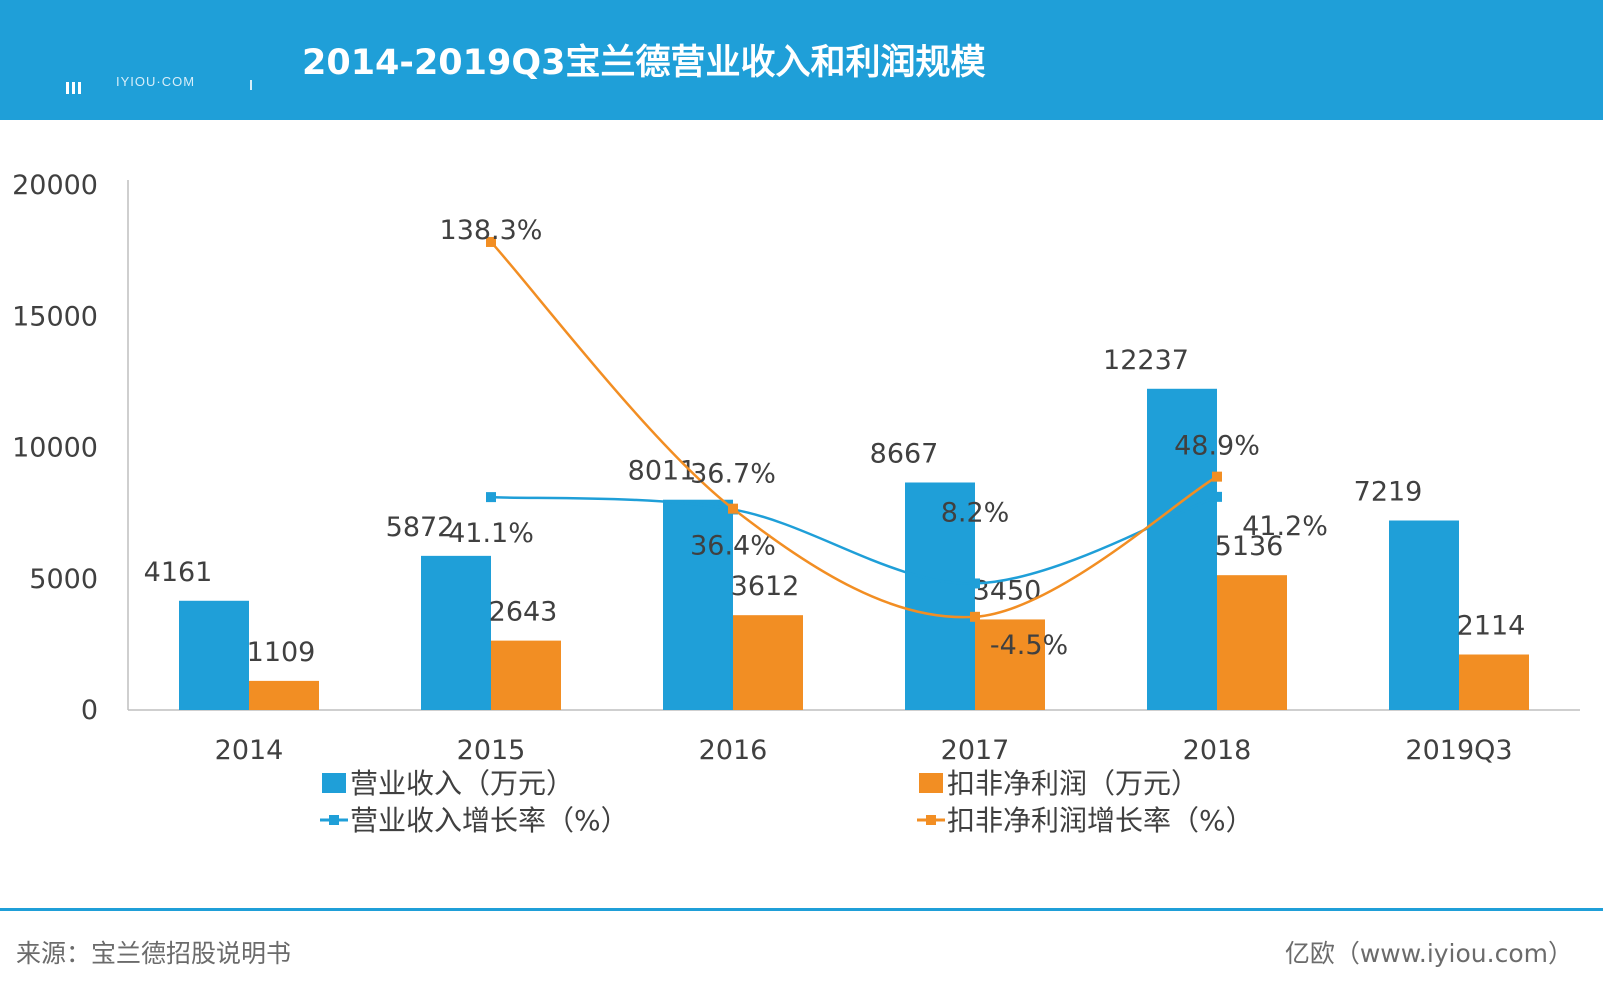 The width and height of the screenshot is (1603, 986). What do you see at coordinates (1285, 526) in the screenshot?
I see `revenue-growth-label: 41.2%` at bounding box center [1285, 526].